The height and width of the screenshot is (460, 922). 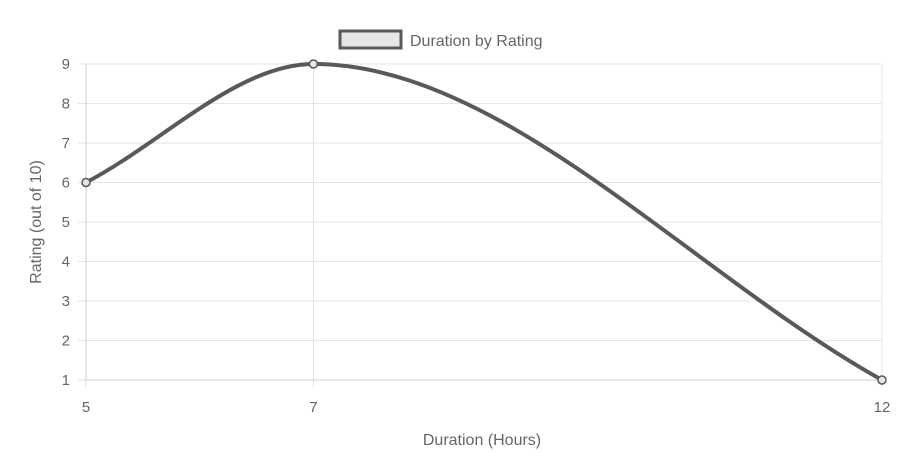 What do you see at coordinates (66, 64) in the screenshot?
I see `y-tick-label: 9` at bounding box center [66, 64].